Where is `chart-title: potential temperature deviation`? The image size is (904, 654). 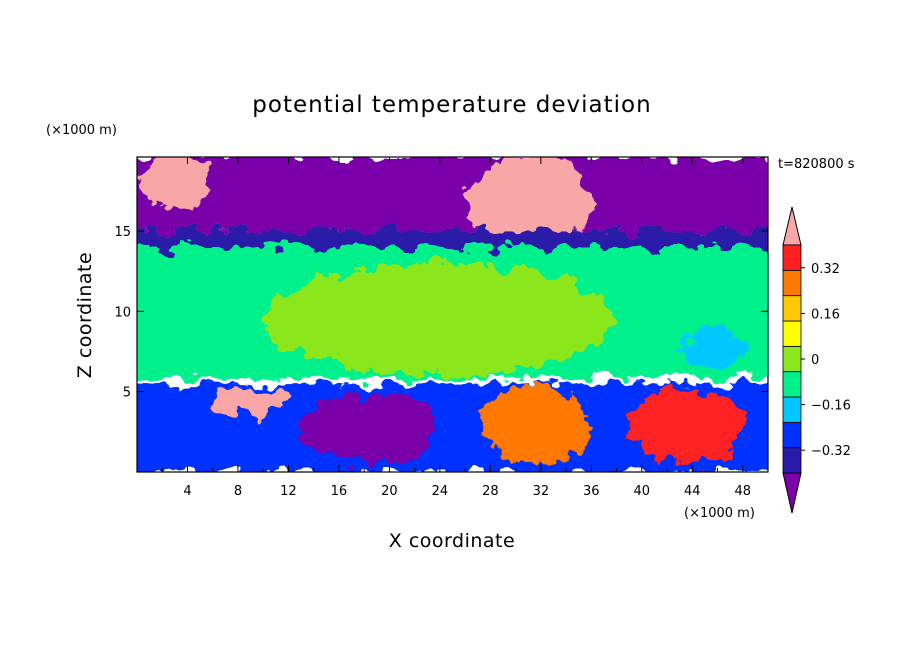
chart-title: potential temperature deviation is located at coordinates (451, 105).